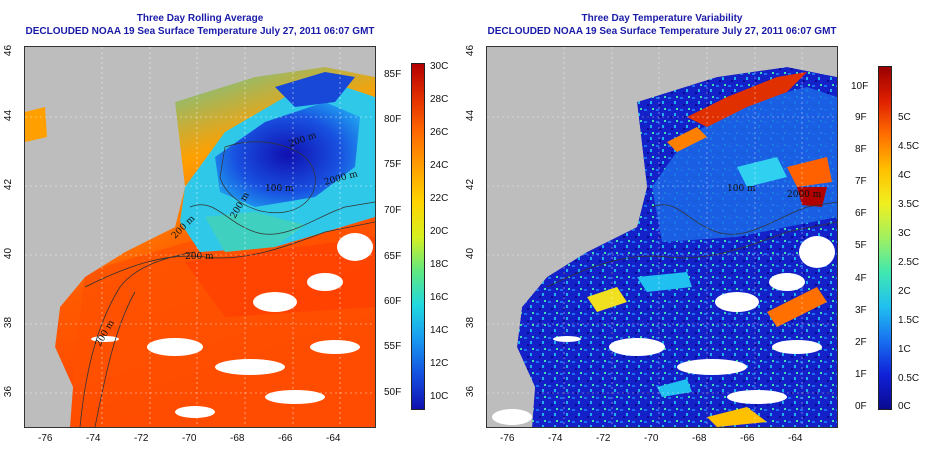 This screenshot has width=950, height=475. Describe the element at coordinates (439, 132) in the screenshot. I see `colorbar-label-c: 26C` at that location.